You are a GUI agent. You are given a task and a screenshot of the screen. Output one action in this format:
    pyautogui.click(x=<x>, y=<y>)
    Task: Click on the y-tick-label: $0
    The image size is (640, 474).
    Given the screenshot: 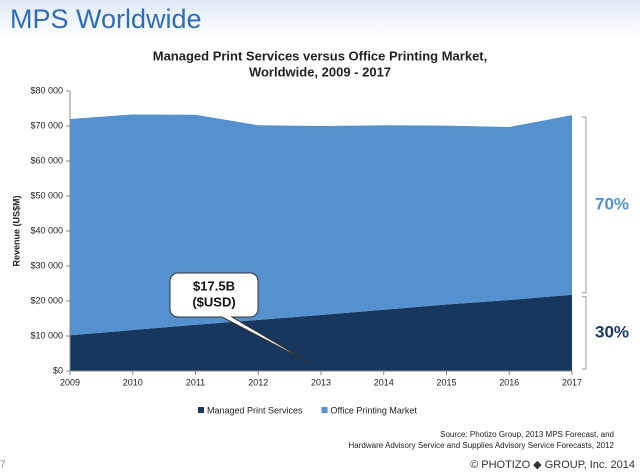 What is the action you would take?
    pyautogui.click(x=58, y=370)
    